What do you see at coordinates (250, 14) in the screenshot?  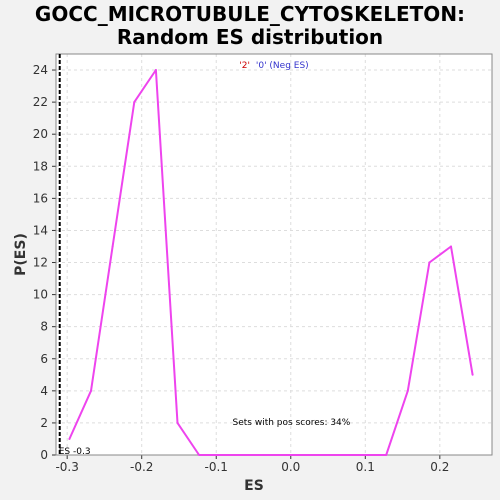 I see `chart-title-line-1: GOCC_MICROTUBULE_CYTOSKELETON:` at bounding box center [250, 14].